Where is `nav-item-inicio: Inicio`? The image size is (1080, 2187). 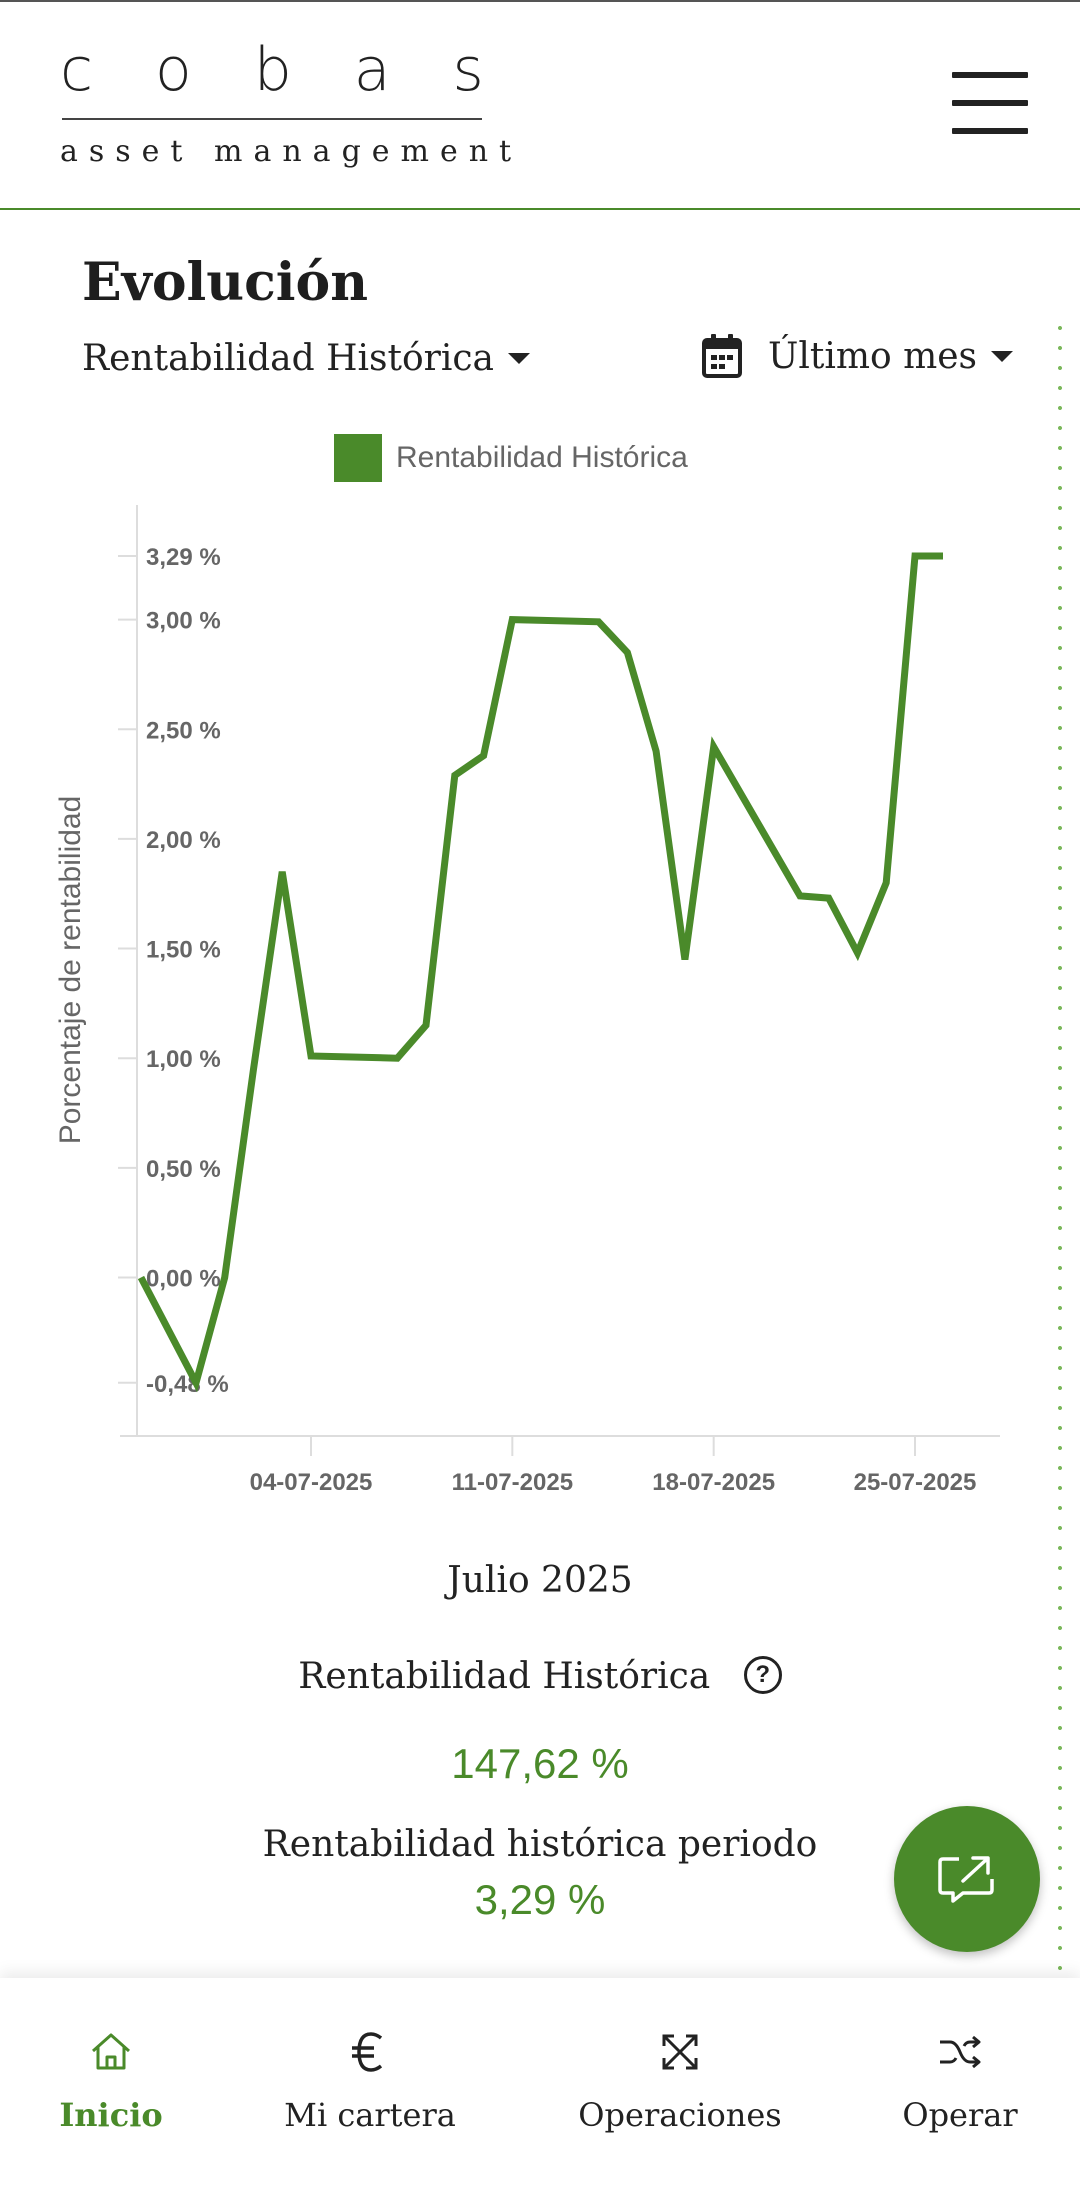
nav-item-inicio: Inicio is located at coordinates (111, 2082).